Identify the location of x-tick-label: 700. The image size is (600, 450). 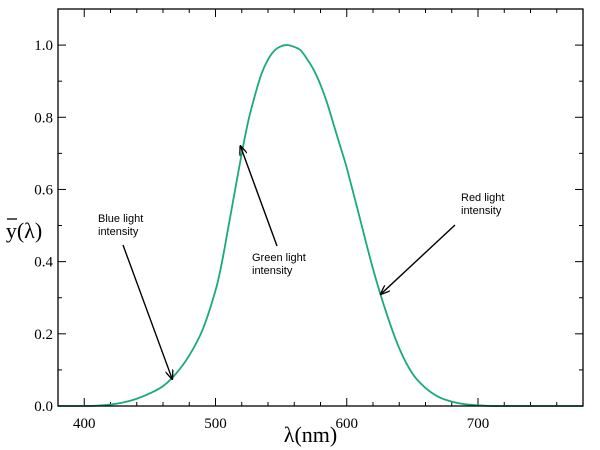
(478, 424).